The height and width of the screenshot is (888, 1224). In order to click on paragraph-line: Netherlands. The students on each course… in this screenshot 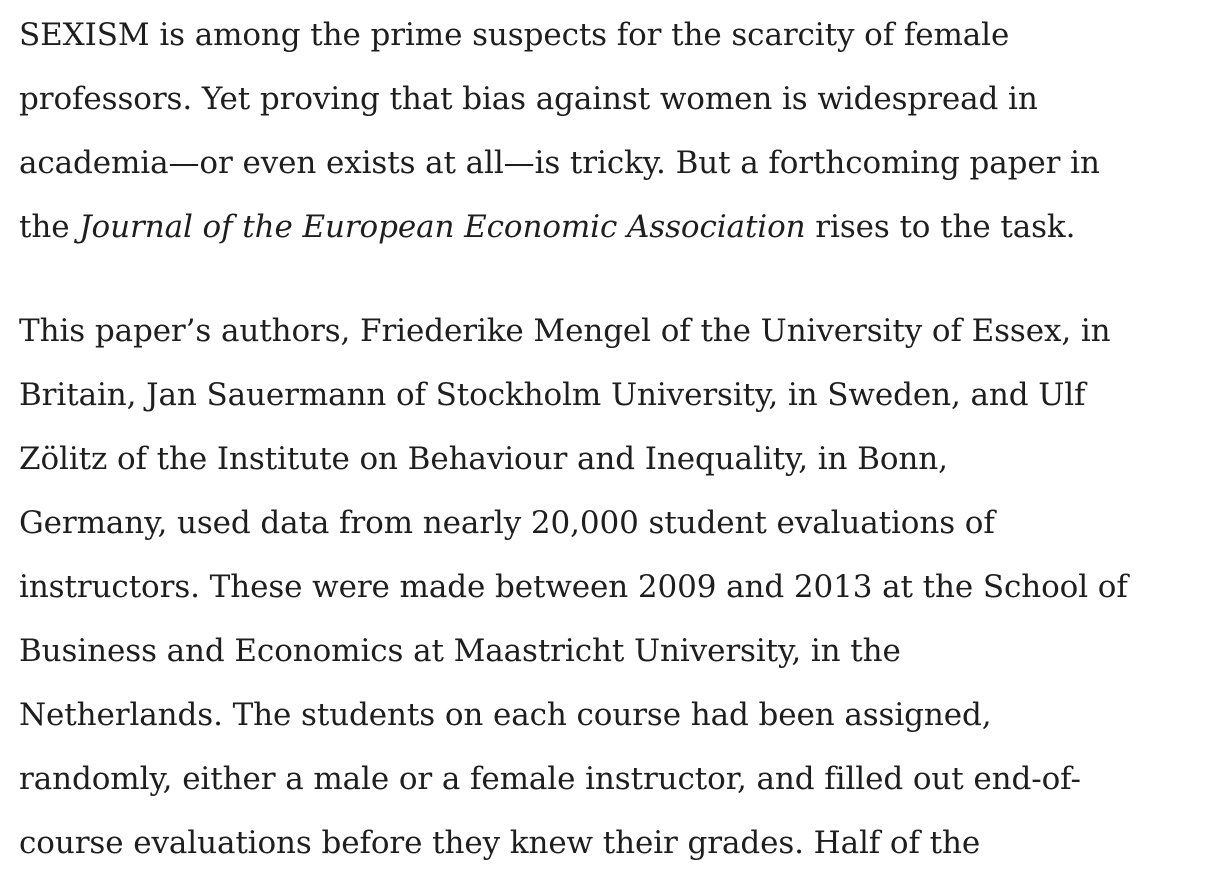, I will do `click(505, 715)`.